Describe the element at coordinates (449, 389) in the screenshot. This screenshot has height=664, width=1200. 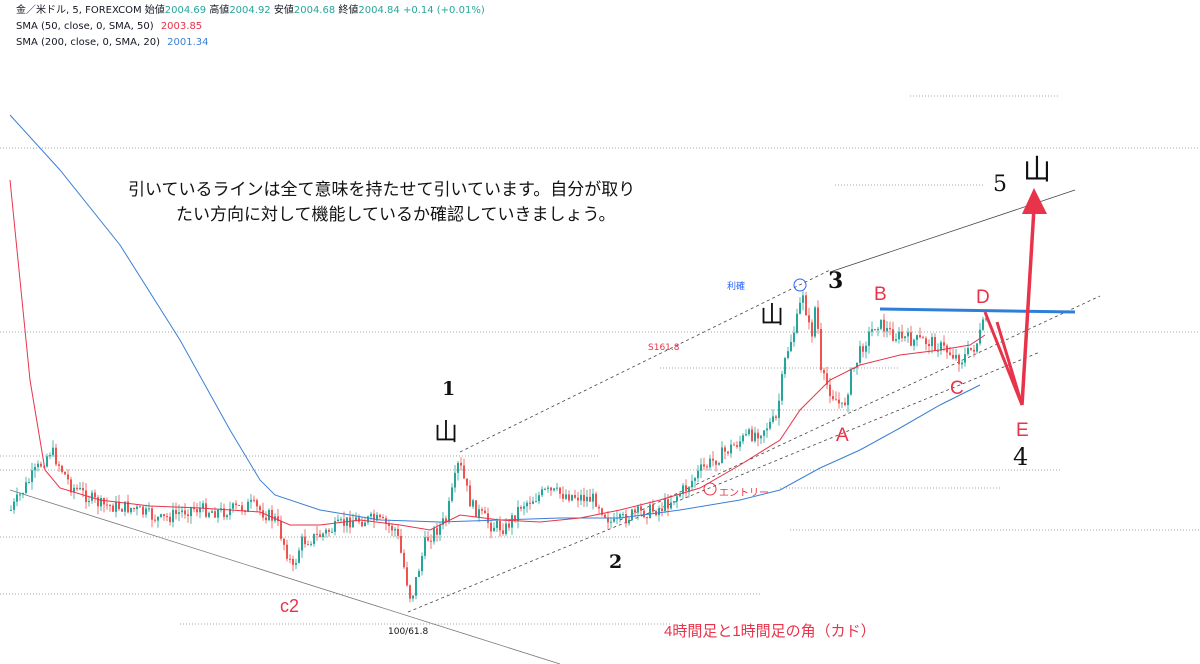
I see `wave-label-1: 1` at that location.